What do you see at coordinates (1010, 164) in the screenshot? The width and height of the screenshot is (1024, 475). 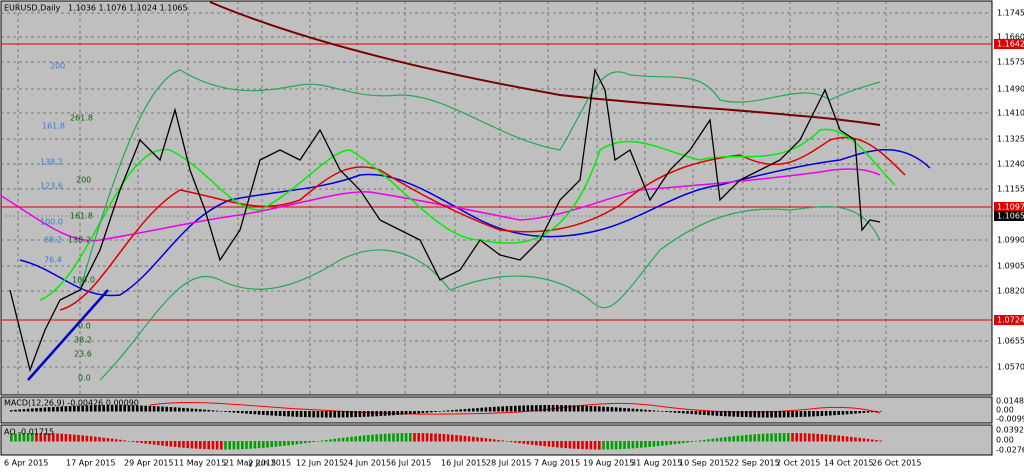 I see `price-label: 1.1240` at bounding box center [1010, 164].